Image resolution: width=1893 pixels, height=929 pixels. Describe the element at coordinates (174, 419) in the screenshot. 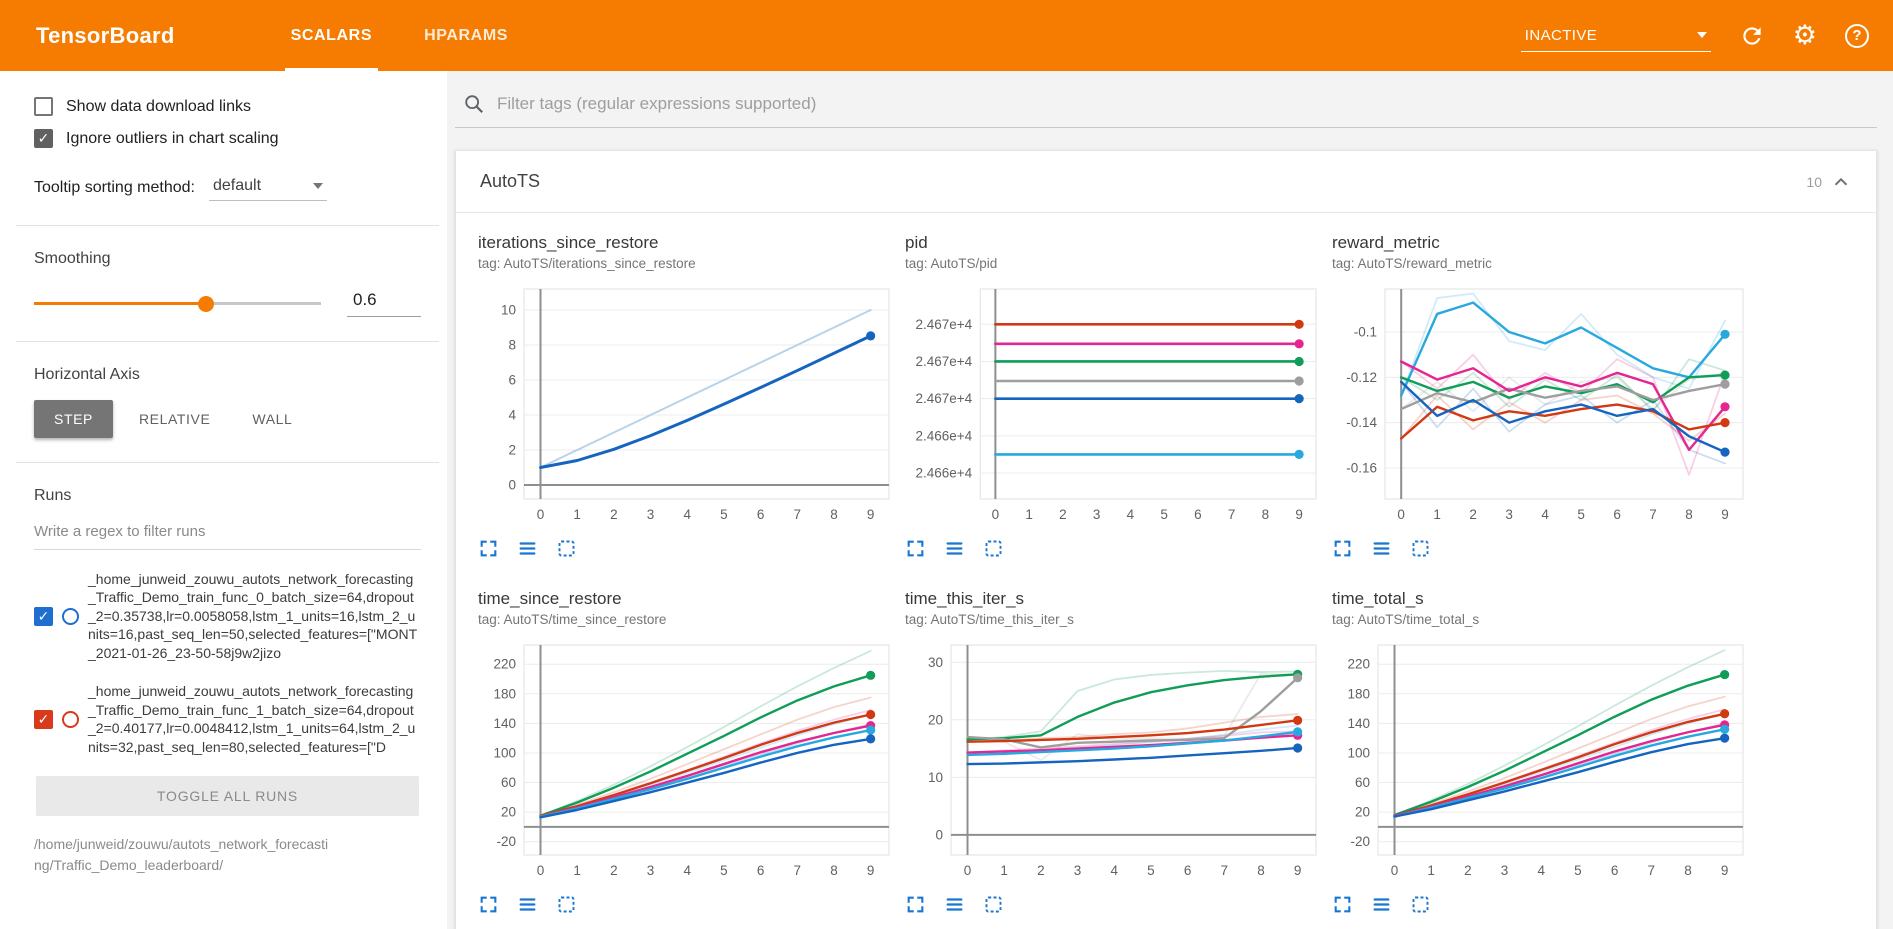

I see `axis-relative-button: RELATIVE` at that location.